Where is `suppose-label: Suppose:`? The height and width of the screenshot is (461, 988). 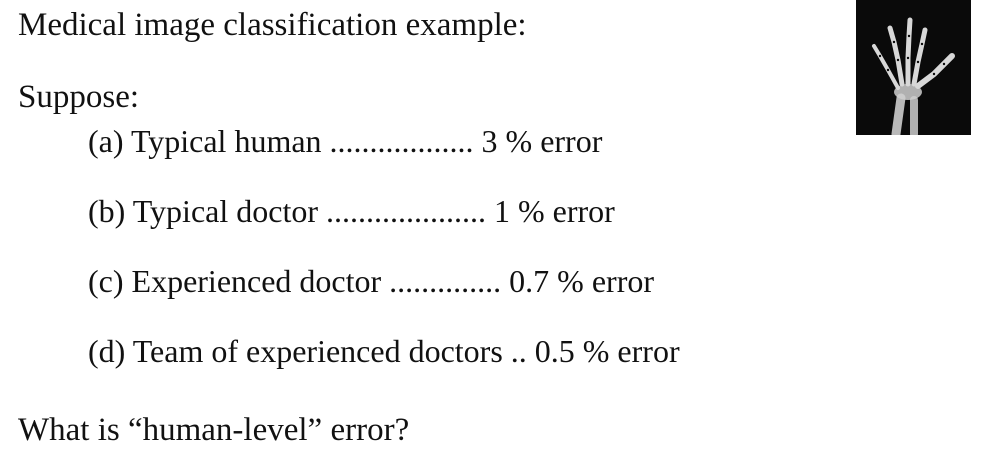
suppose-label: Suppose: is located at coordinates (79, 97).